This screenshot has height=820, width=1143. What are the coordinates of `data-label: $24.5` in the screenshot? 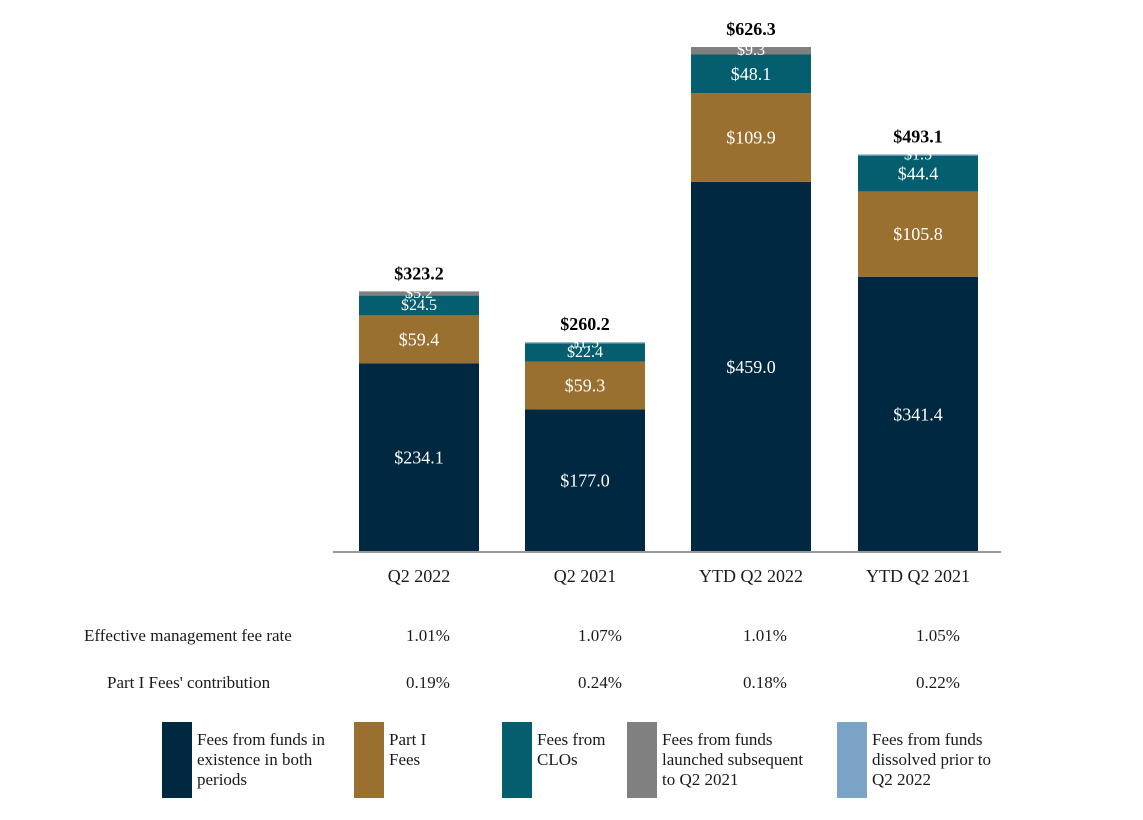 It's located at (419, 305).